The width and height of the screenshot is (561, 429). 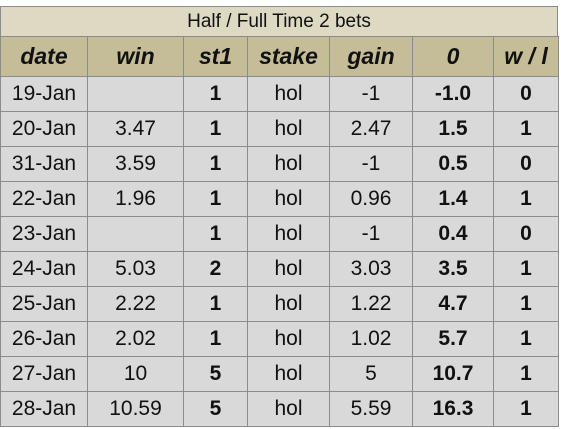 I want to click on cell-total: 4.7, so click(x=453, y=304).